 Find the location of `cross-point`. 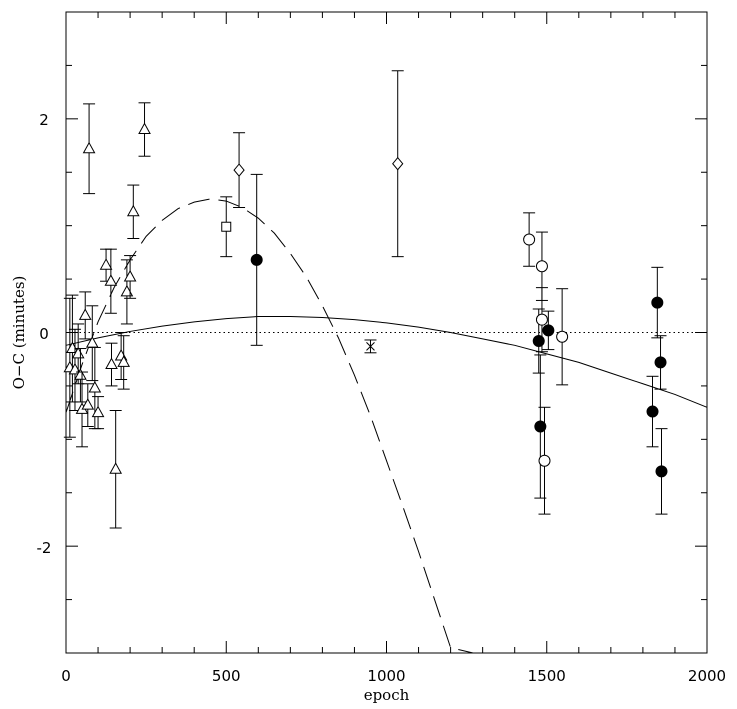

cross-point is located at coordinates (370, 346).